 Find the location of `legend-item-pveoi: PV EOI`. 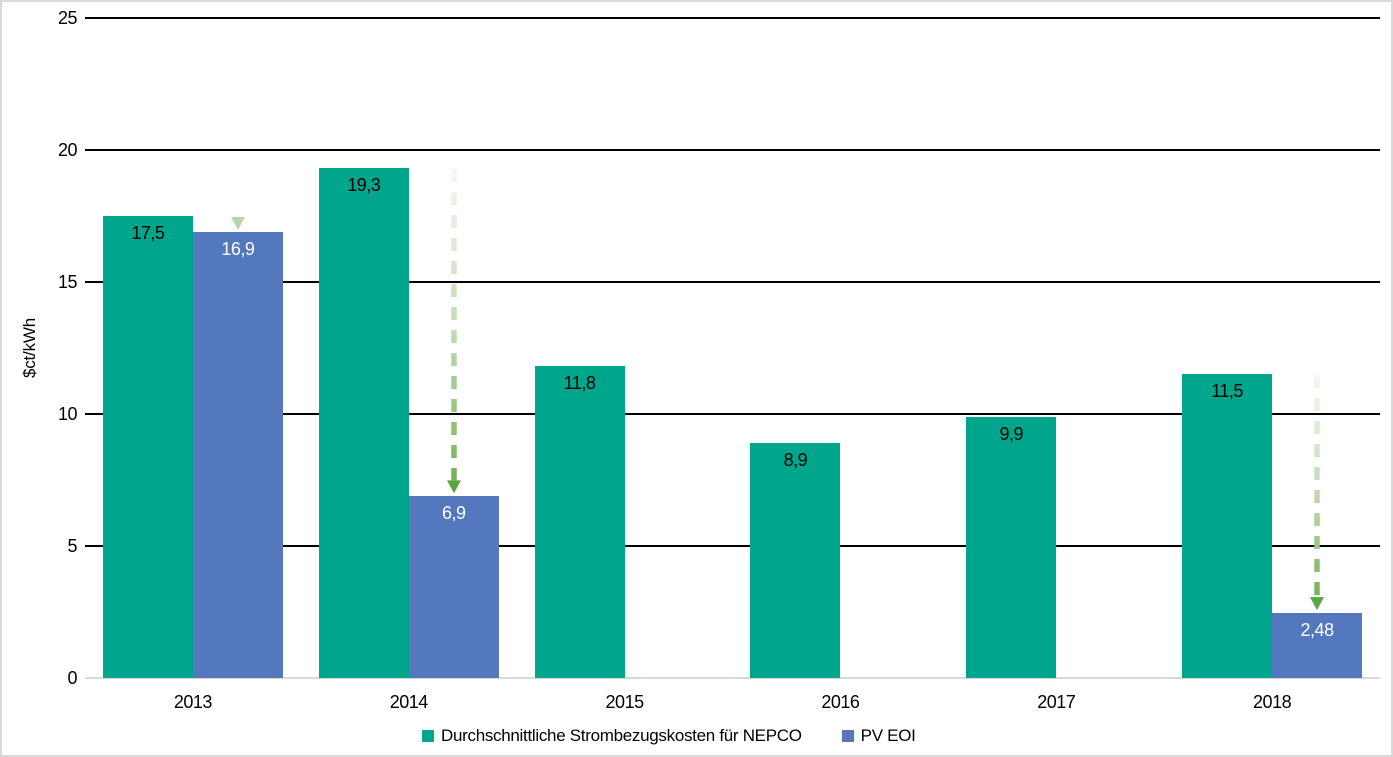

legend-item-pveoi: PV EOI is located at coordinates (878, 736).